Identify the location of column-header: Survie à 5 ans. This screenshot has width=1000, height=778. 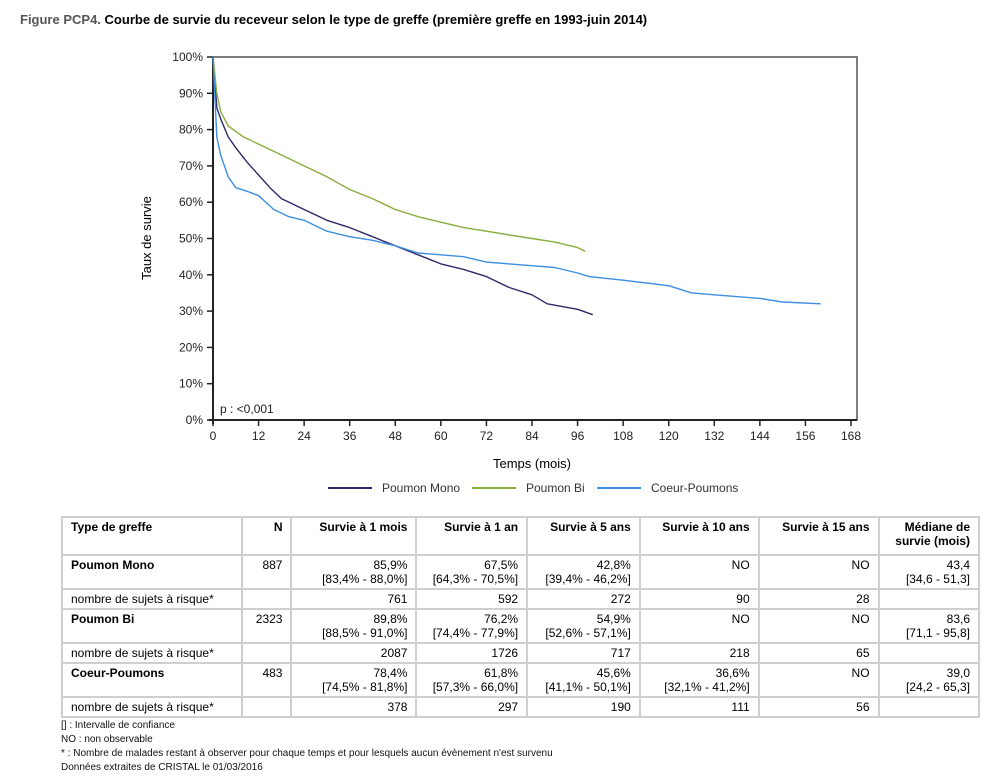
(583, 536).